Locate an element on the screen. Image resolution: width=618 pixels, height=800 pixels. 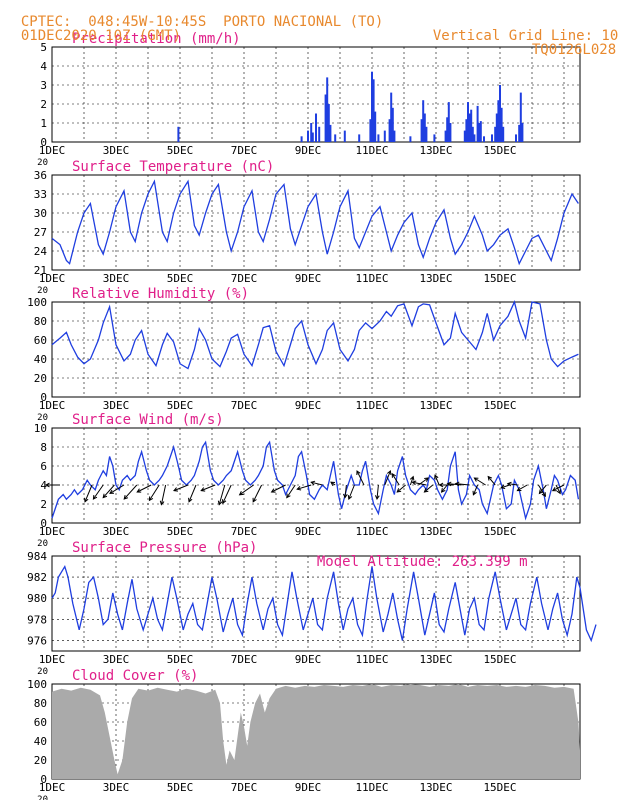
panel-title: Surface Pressure (hPa) is located at coordinates (164, 548).